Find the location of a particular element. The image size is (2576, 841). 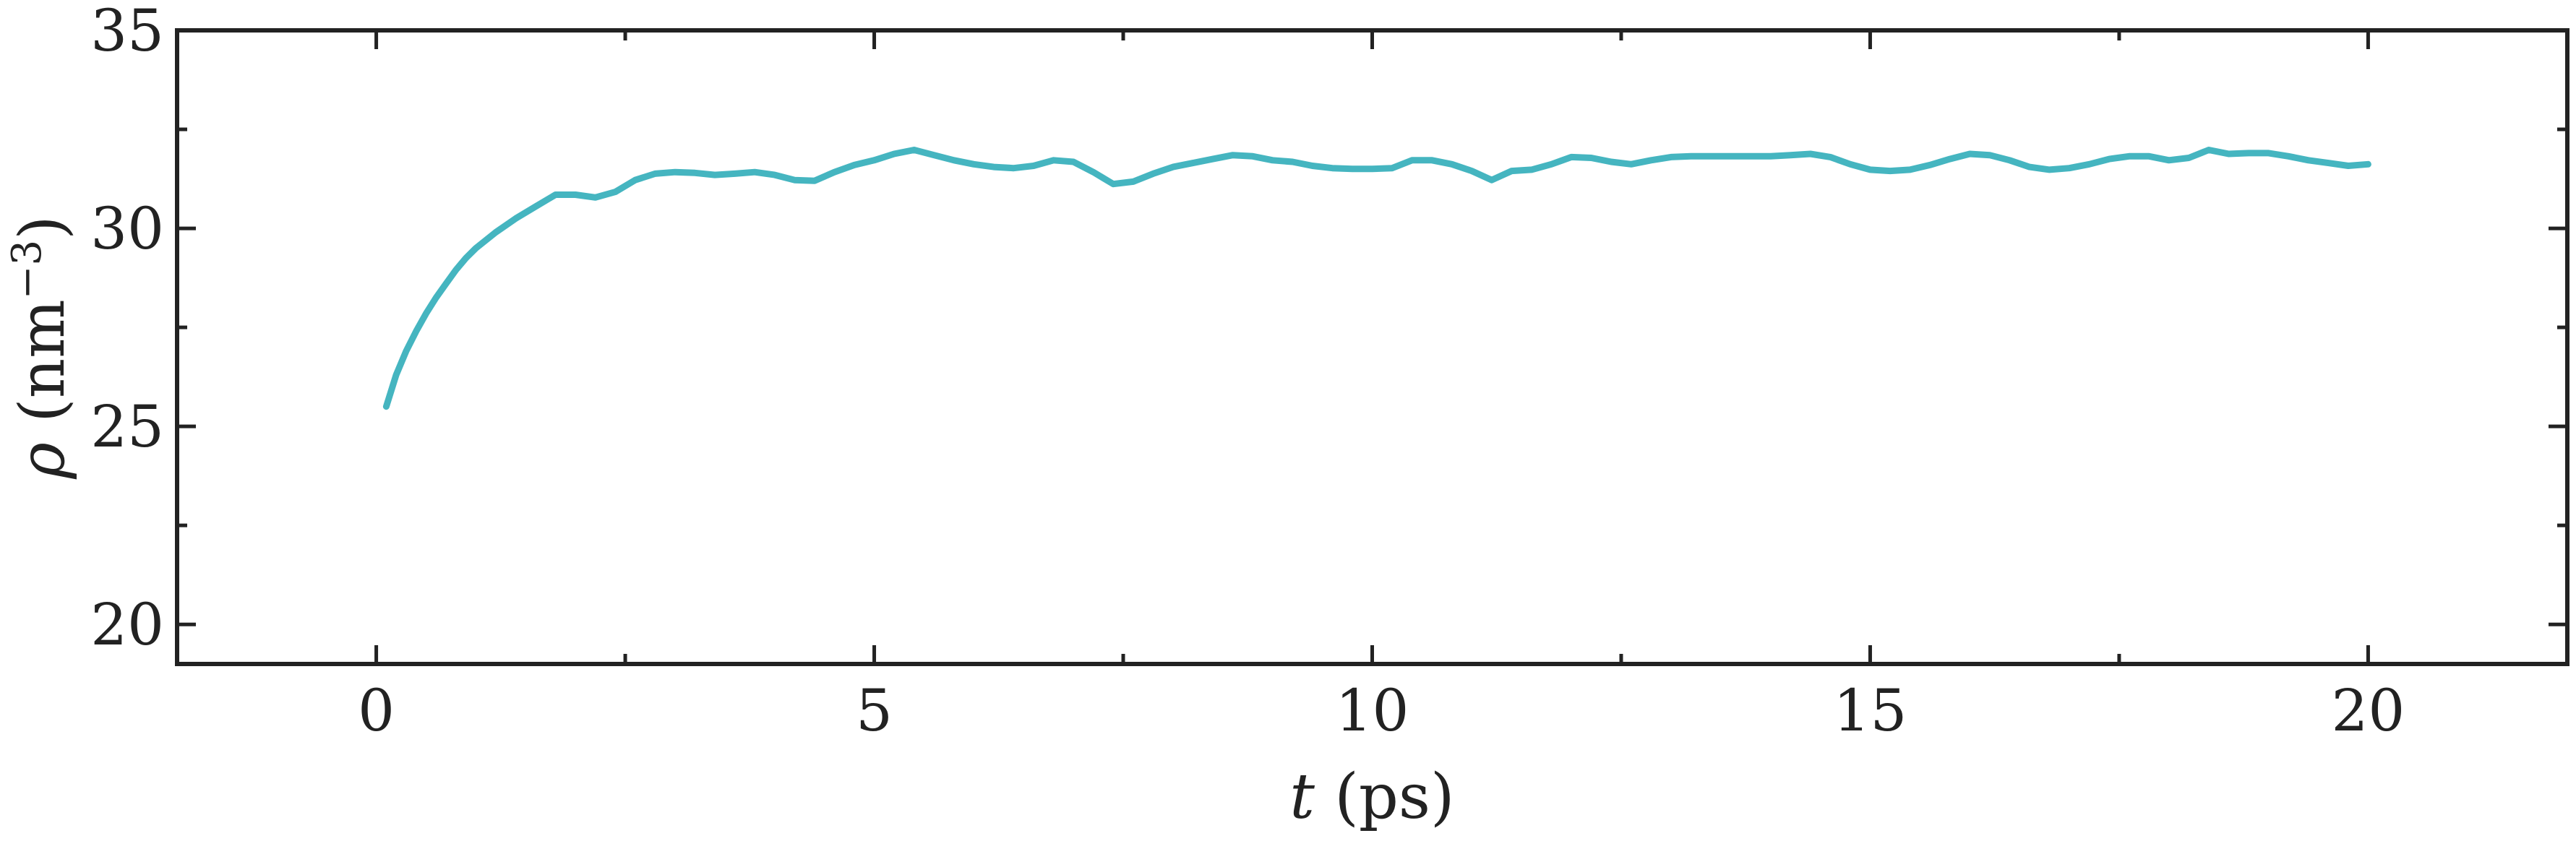

x-tick-label: 0 is located at coordinates (377, 710).